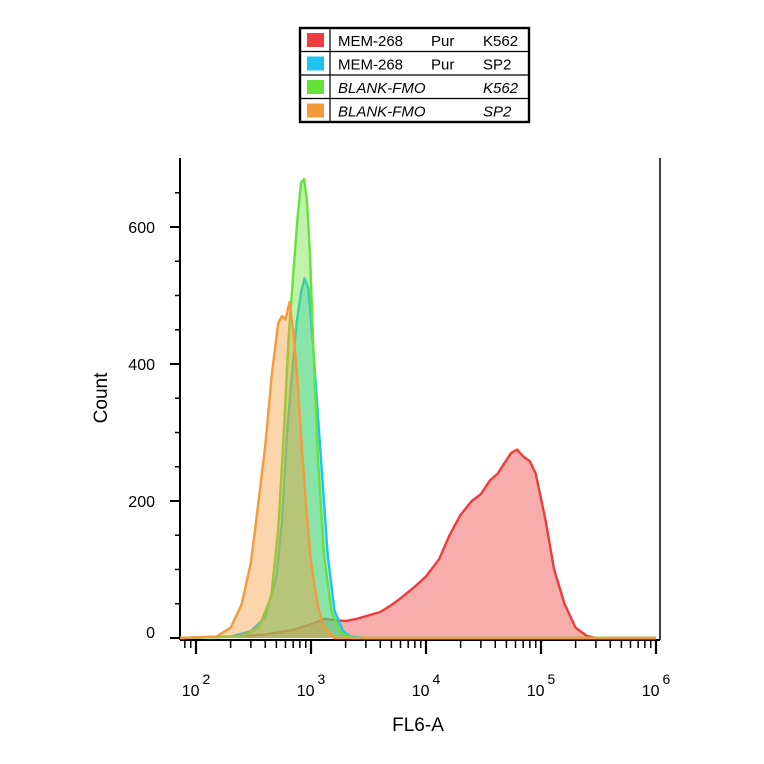  I want to click on y-tick-label: 0, so click(150, 633).